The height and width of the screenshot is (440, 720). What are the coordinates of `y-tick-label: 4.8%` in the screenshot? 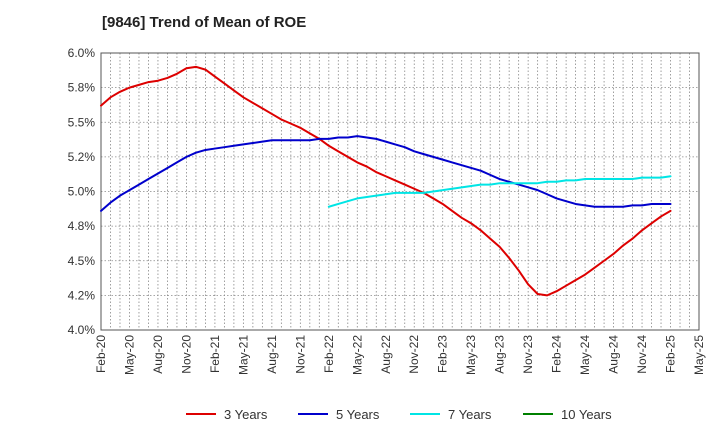 It's located at (82, 226).